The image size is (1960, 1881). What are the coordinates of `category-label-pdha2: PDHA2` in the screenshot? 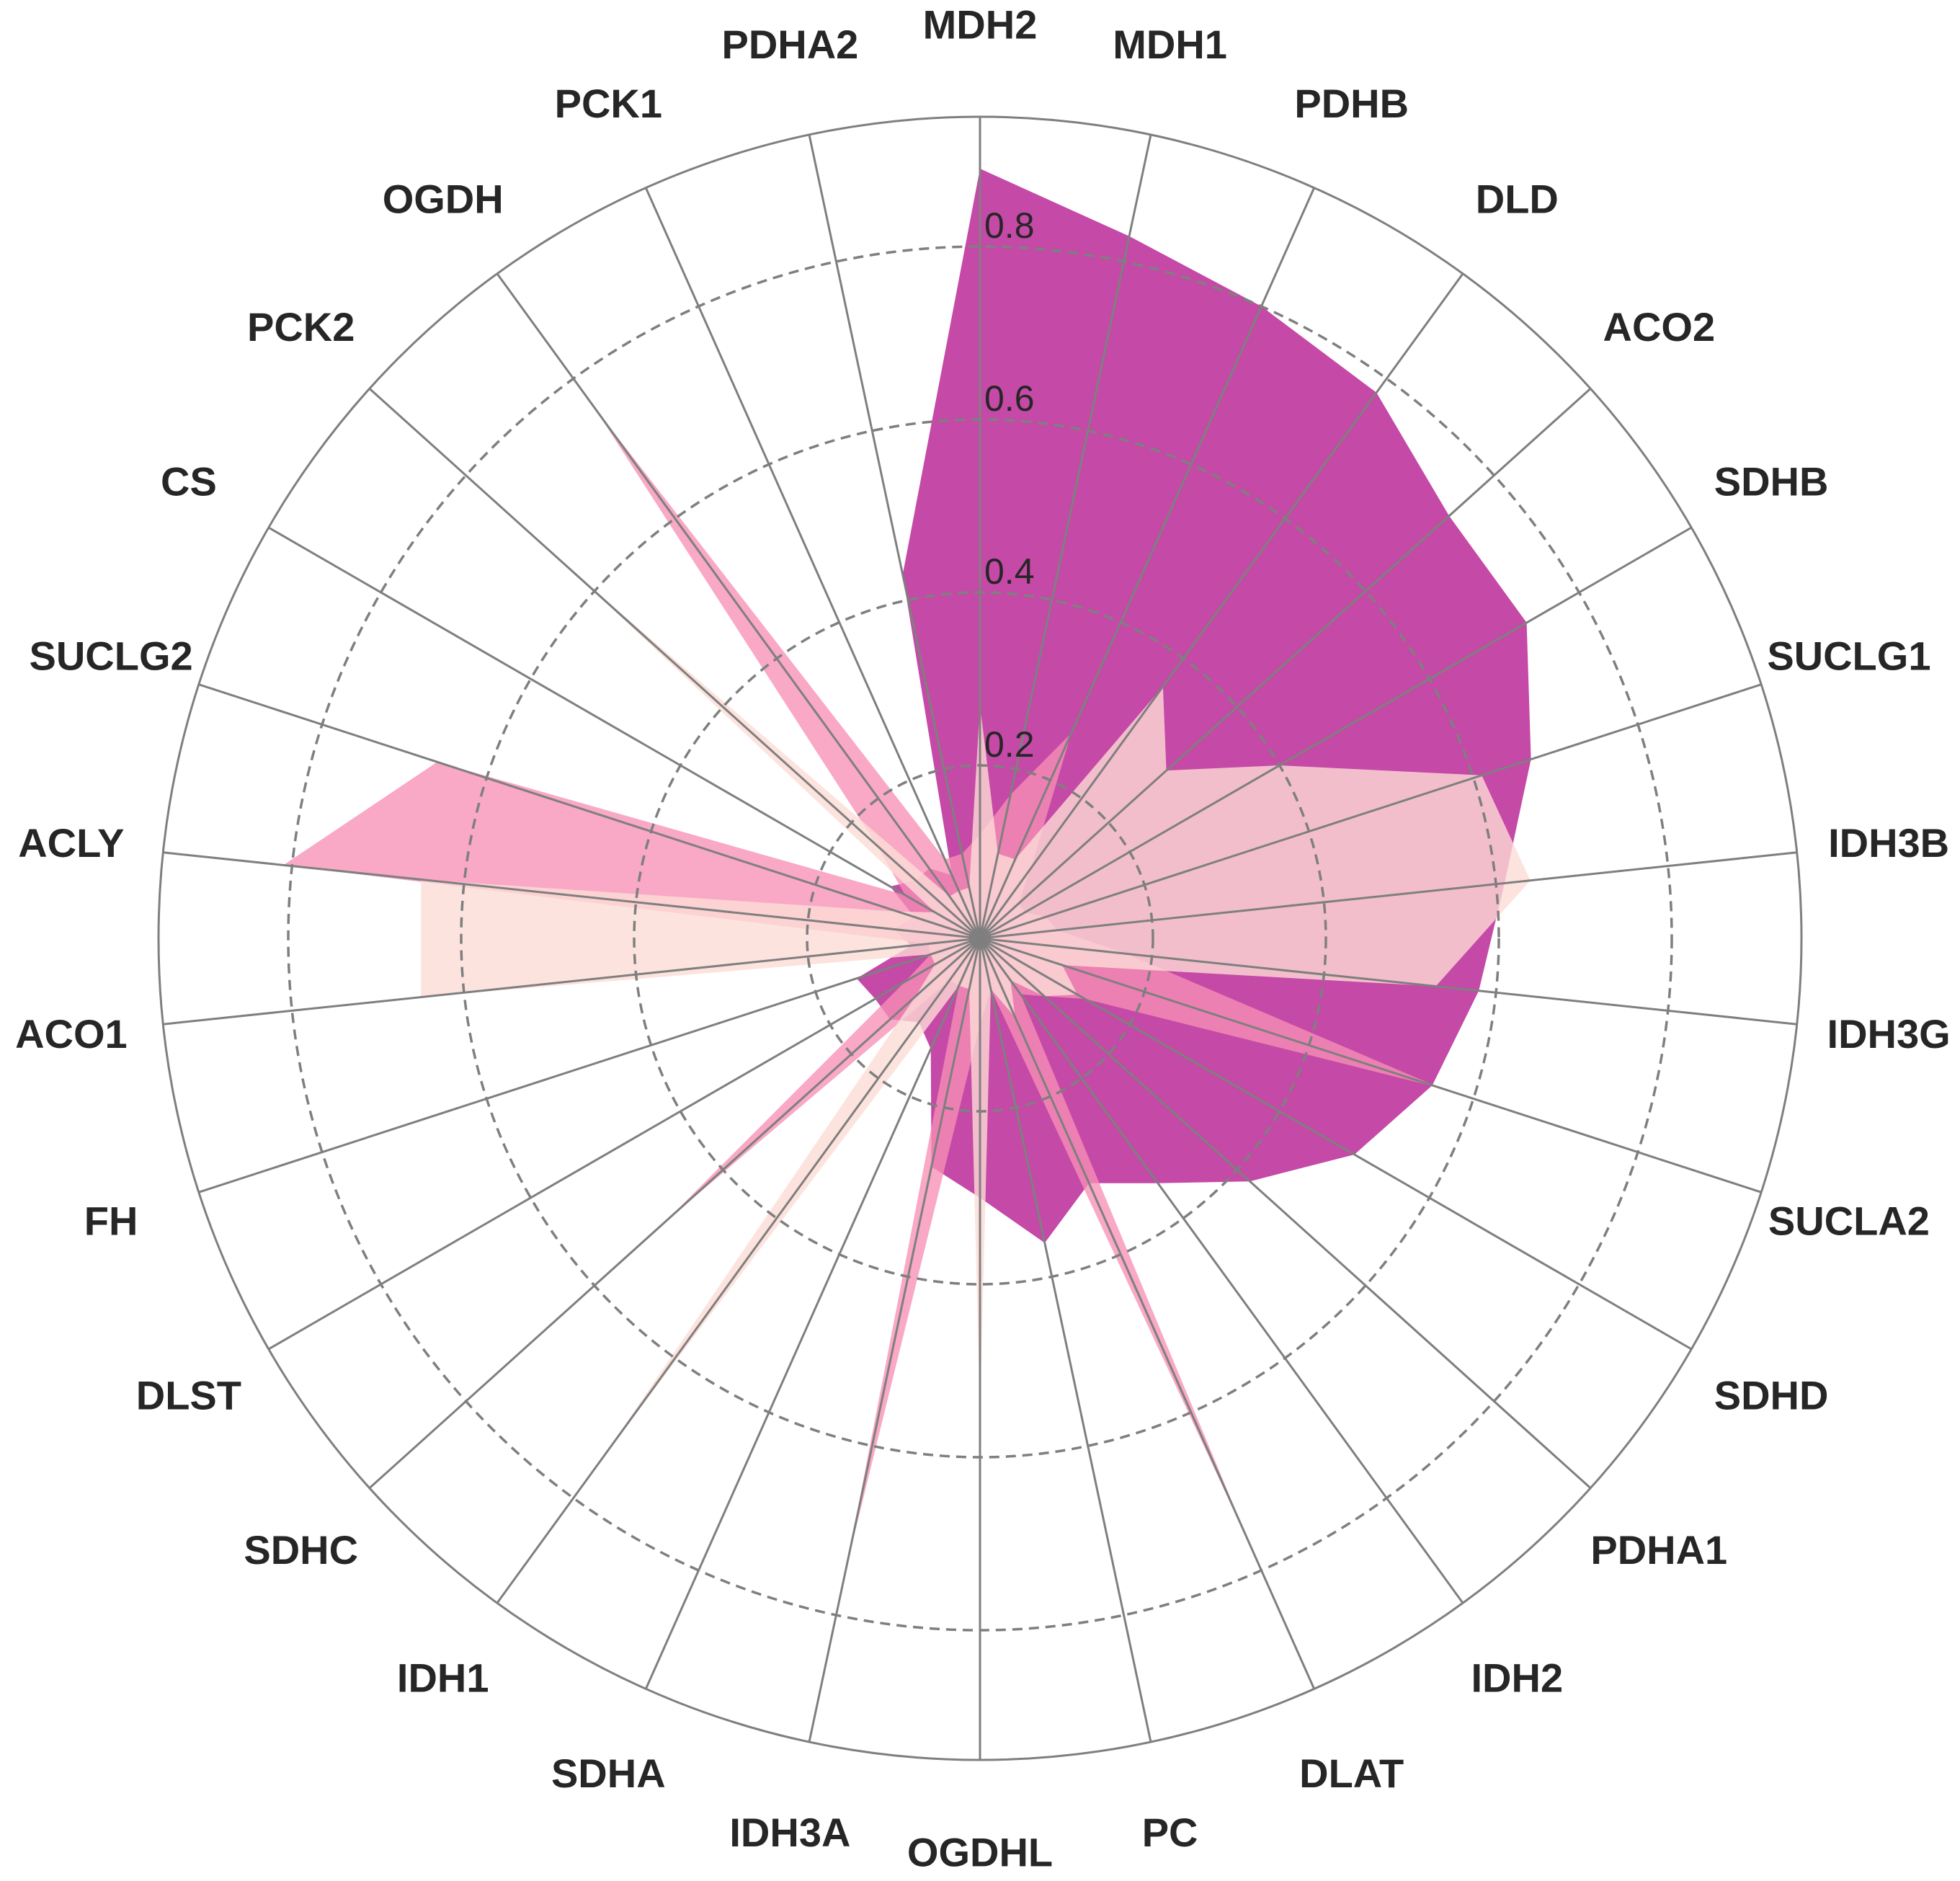 It's located at (789, 44).